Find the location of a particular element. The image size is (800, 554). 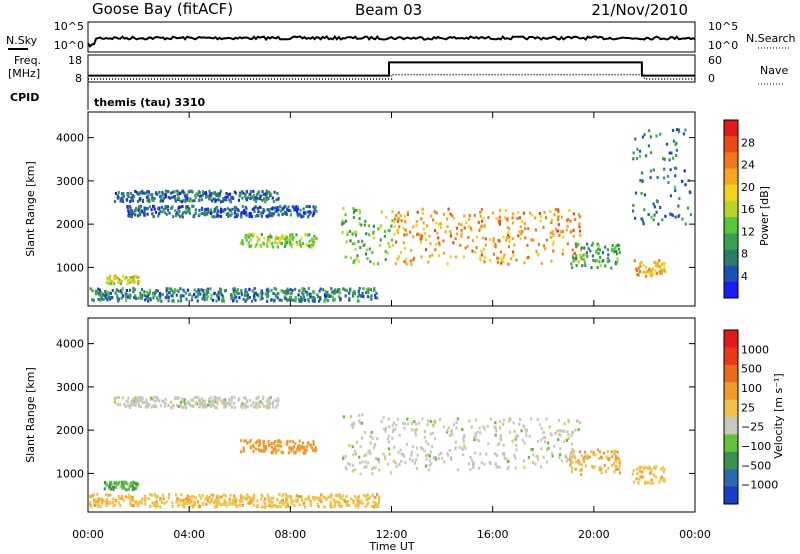

nave-label: Nave is located at coordinates (774, 70).